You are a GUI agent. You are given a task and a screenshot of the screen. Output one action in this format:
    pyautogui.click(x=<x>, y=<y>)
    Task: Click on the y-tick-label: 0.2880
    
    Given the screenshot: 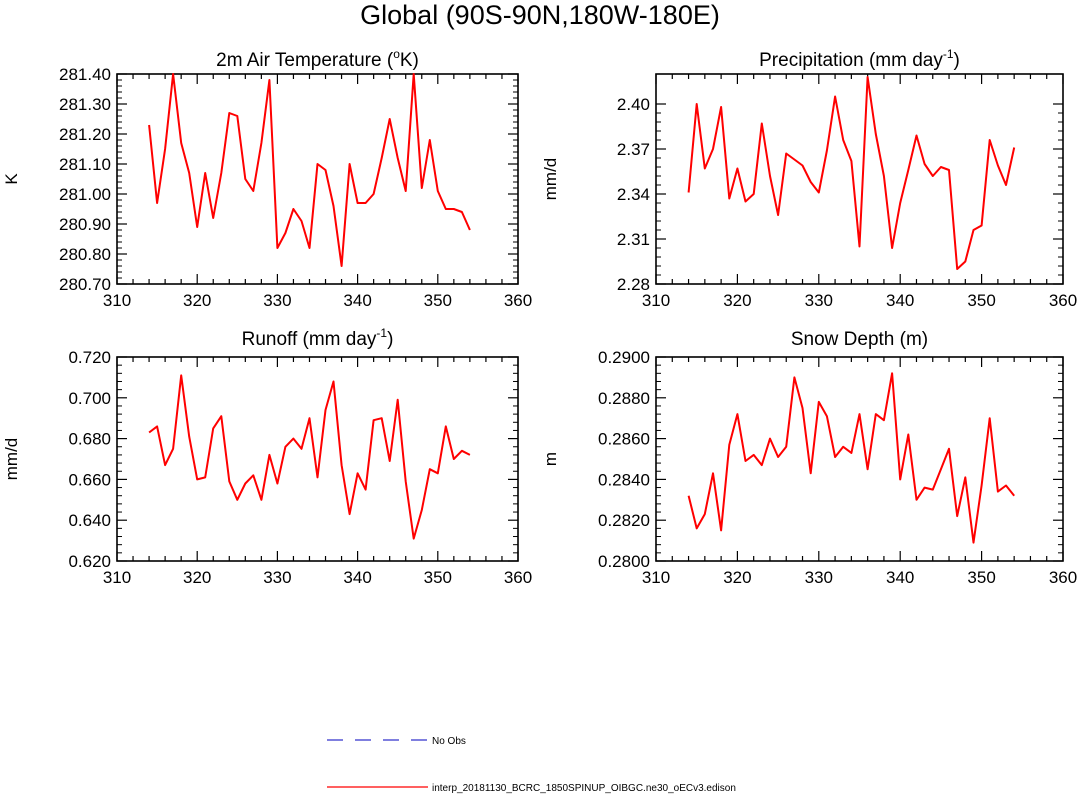 What is the action you would take?
    pyautogui.click(x=624, y=398)
    